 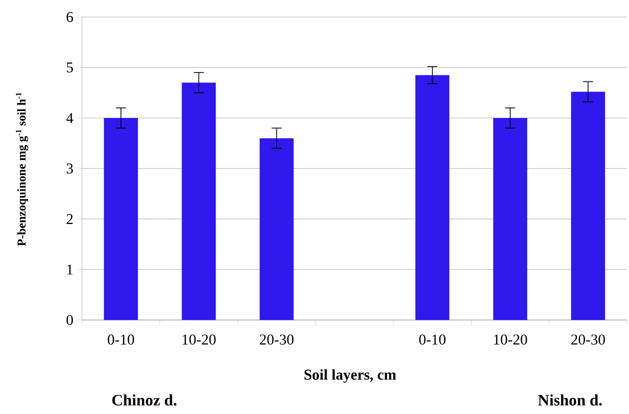 I want to click on y-tick-label: 2, so click(x=69, y=219).